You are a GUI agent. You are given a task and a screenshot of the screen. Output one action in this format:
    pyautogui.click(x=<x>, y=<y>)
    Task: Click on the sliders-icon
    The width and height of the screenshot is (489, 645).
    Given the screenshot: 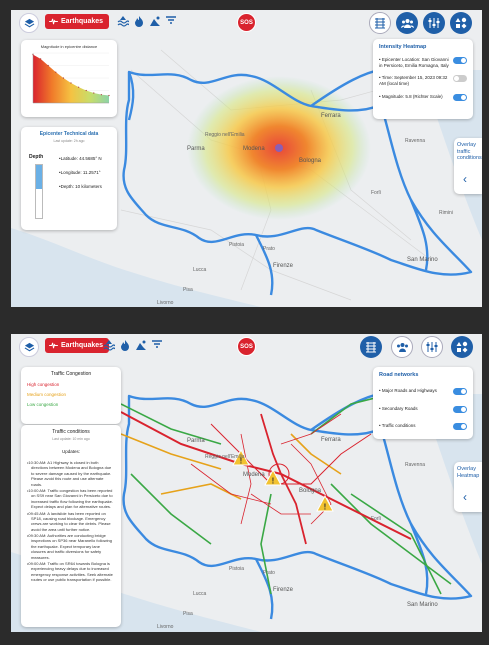 What is the action you would take?
    pyautogui.click(x=432, y=347)
    